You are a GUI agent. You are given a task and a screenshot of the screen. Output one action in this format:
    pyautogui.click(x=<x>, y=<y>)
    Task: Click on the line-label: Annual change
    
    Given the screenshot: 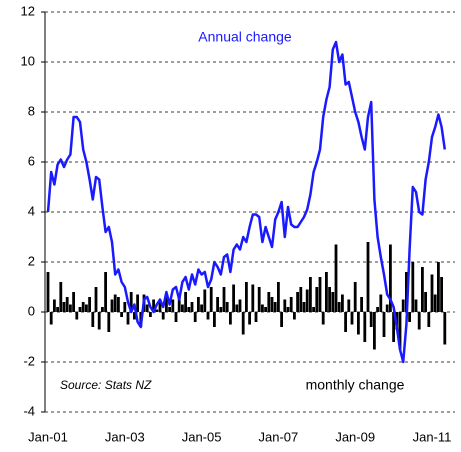 What is the action you would take?
    pyautogui.click(x=245, y=37)
    